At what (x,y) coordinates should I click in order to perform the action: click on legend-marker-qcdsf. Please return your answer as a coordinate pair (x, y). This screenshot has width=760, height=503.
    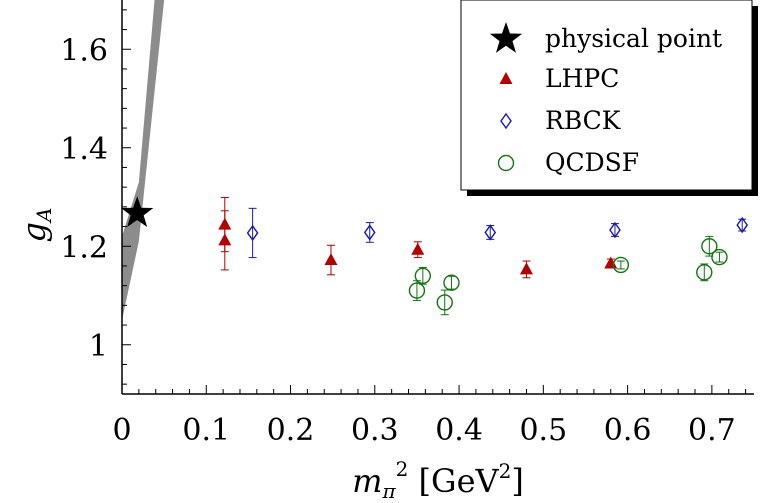
    Looking at the image, I should click on (506, 163).